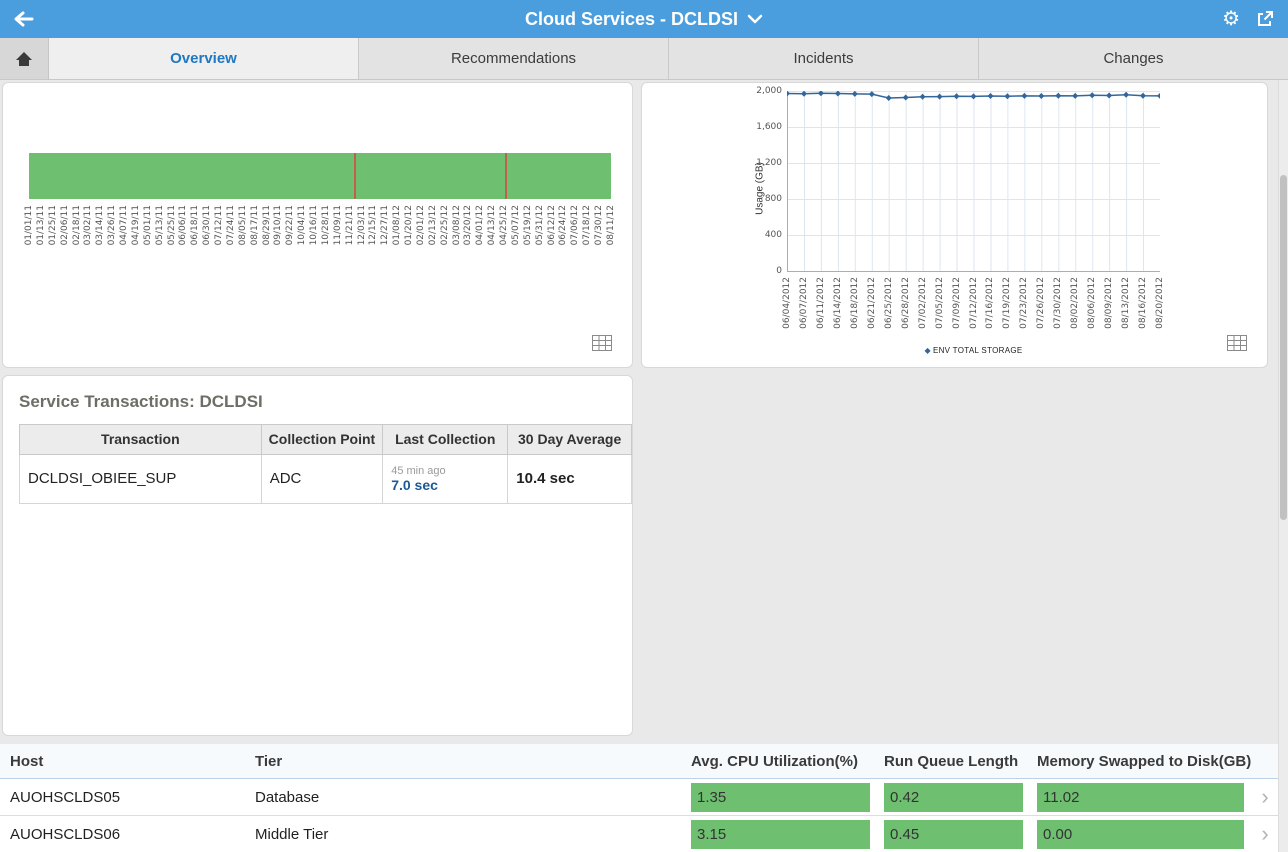 Image resolution: width=1288 pixels, height=852 pixels. I want to click on x-tick-label: 06/07/2012, so click(803, 303).